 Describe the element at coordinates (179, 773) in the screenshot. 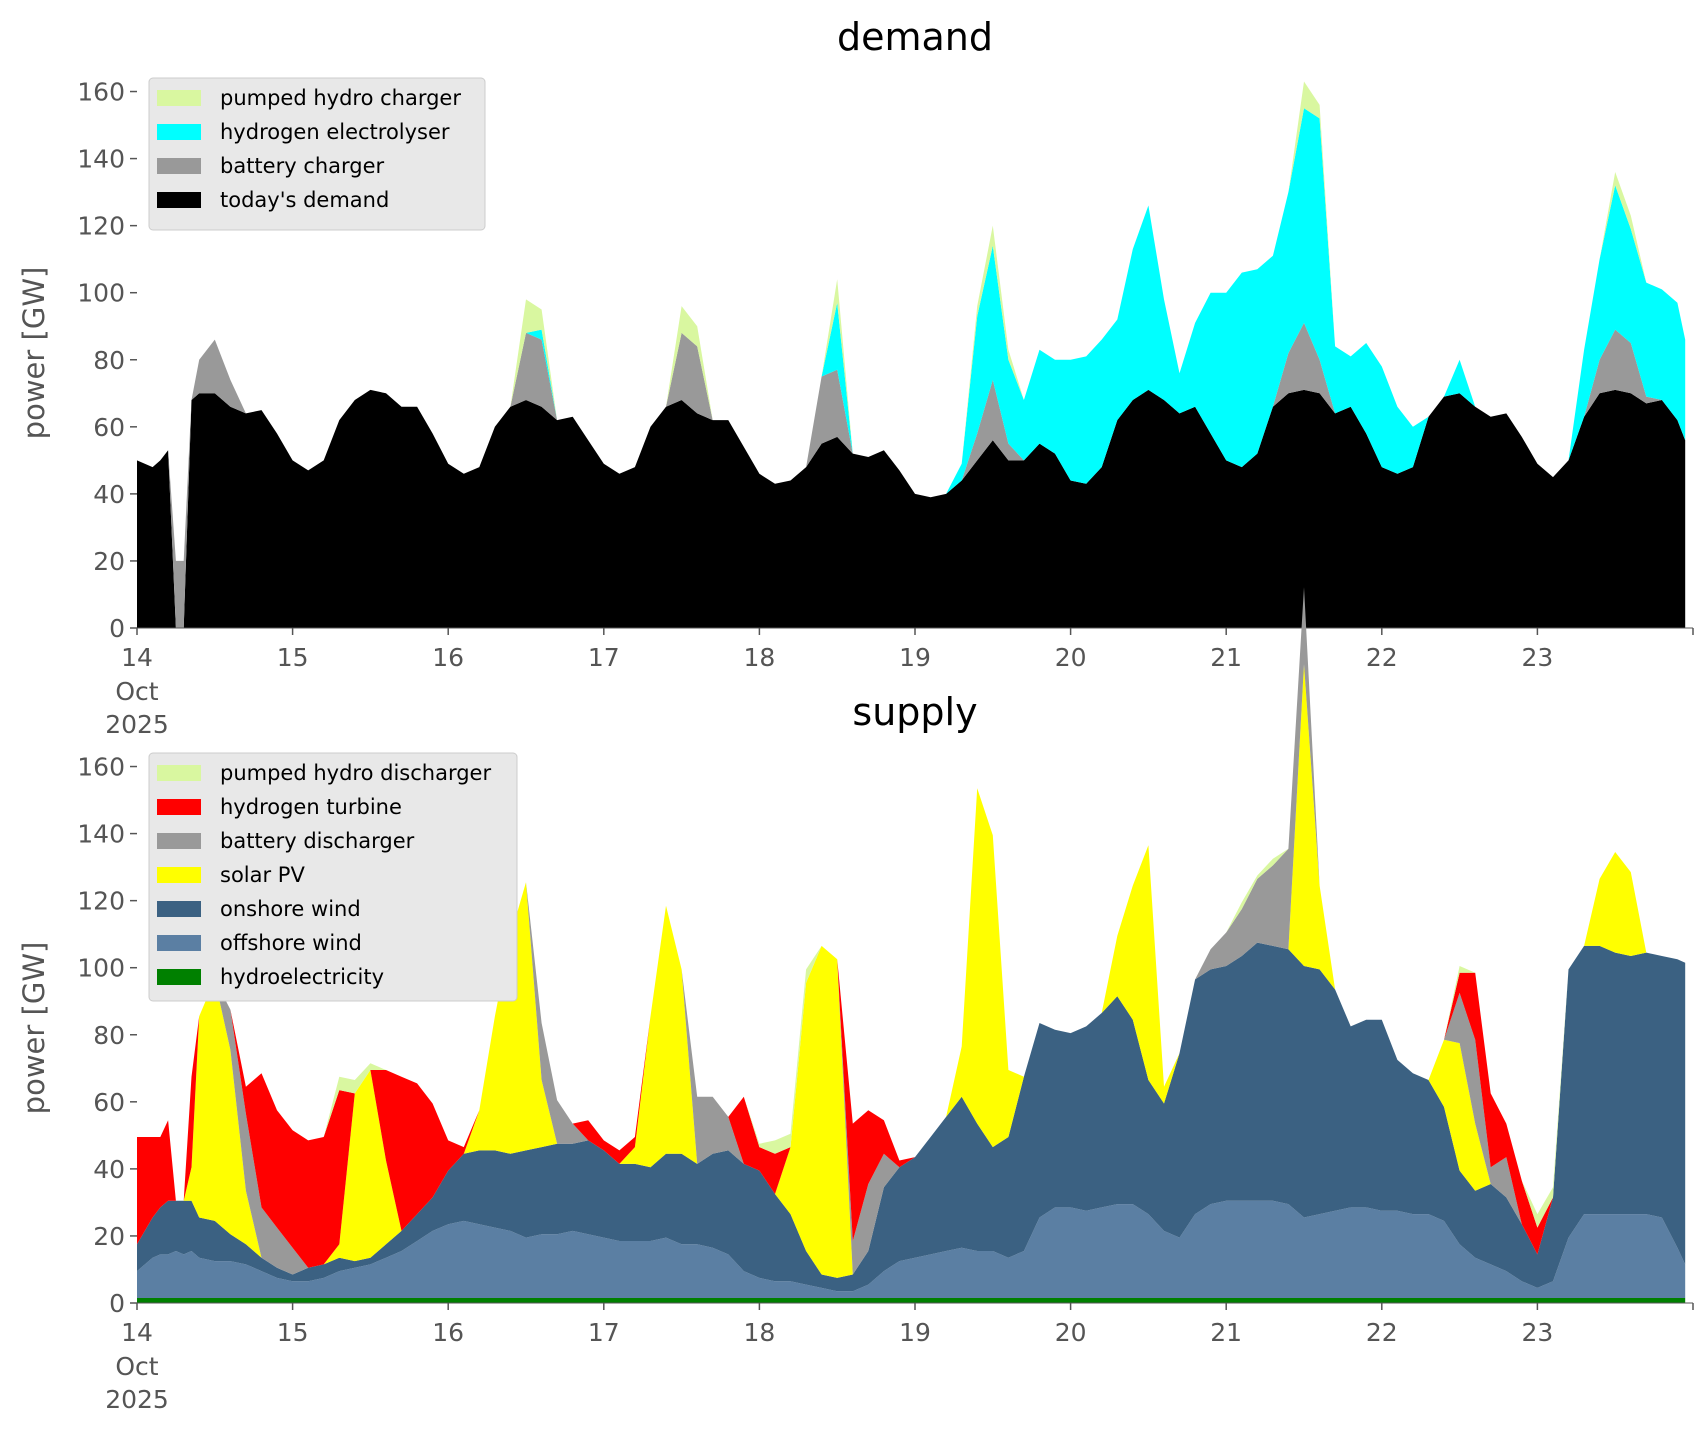

I see `legend-swatch-pumped-hydro-discharger` at that location.